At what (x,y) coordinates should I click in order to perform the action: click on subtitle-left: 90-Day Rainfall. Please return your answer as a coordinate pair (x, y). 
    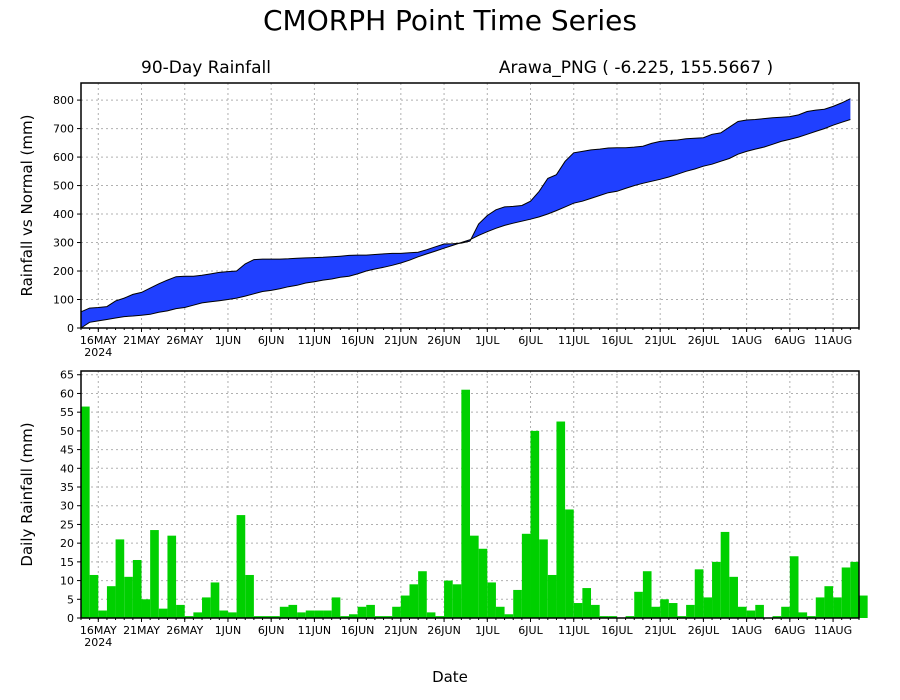
    Looking at the image, I should click on (206, 68).